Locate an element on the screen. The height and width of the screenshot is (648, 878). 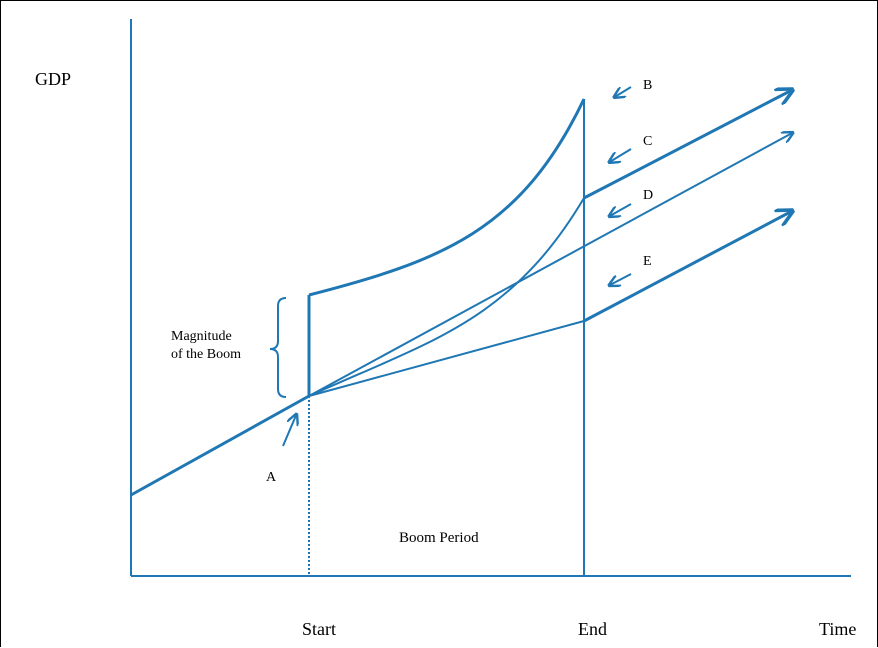
arrow-c is located at coordinates (620, 155).